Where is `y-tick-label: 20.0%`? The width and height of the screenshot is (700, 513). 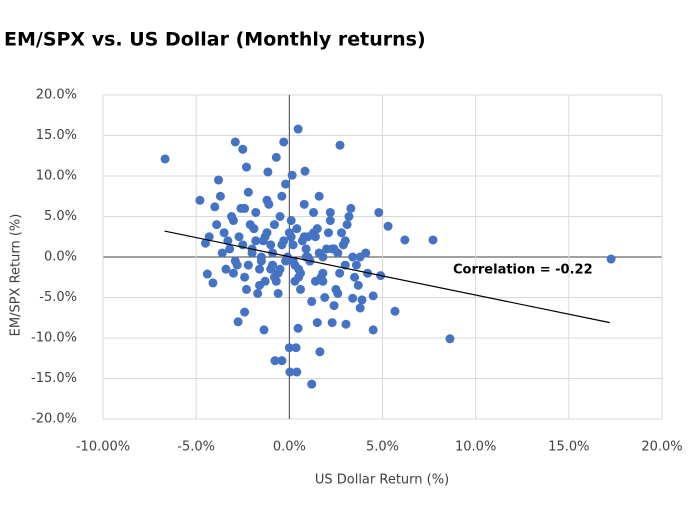 y-tick-label: 20.0% is located at coordinates (56, 95).